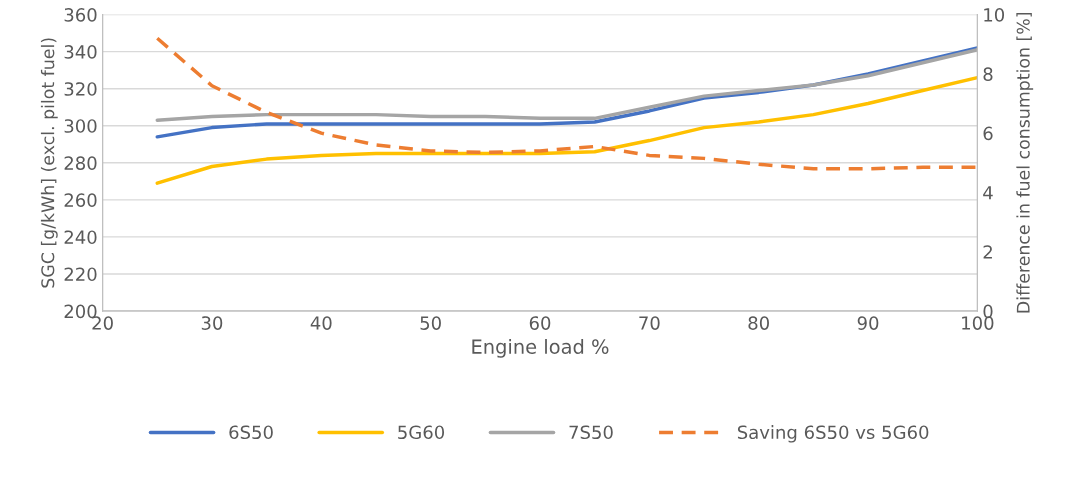 Image resolution: width=1080 pixels, height=486 pixels. I want to click on legend-label: Saving 6S50 vs 5G60, so click(833, 434).